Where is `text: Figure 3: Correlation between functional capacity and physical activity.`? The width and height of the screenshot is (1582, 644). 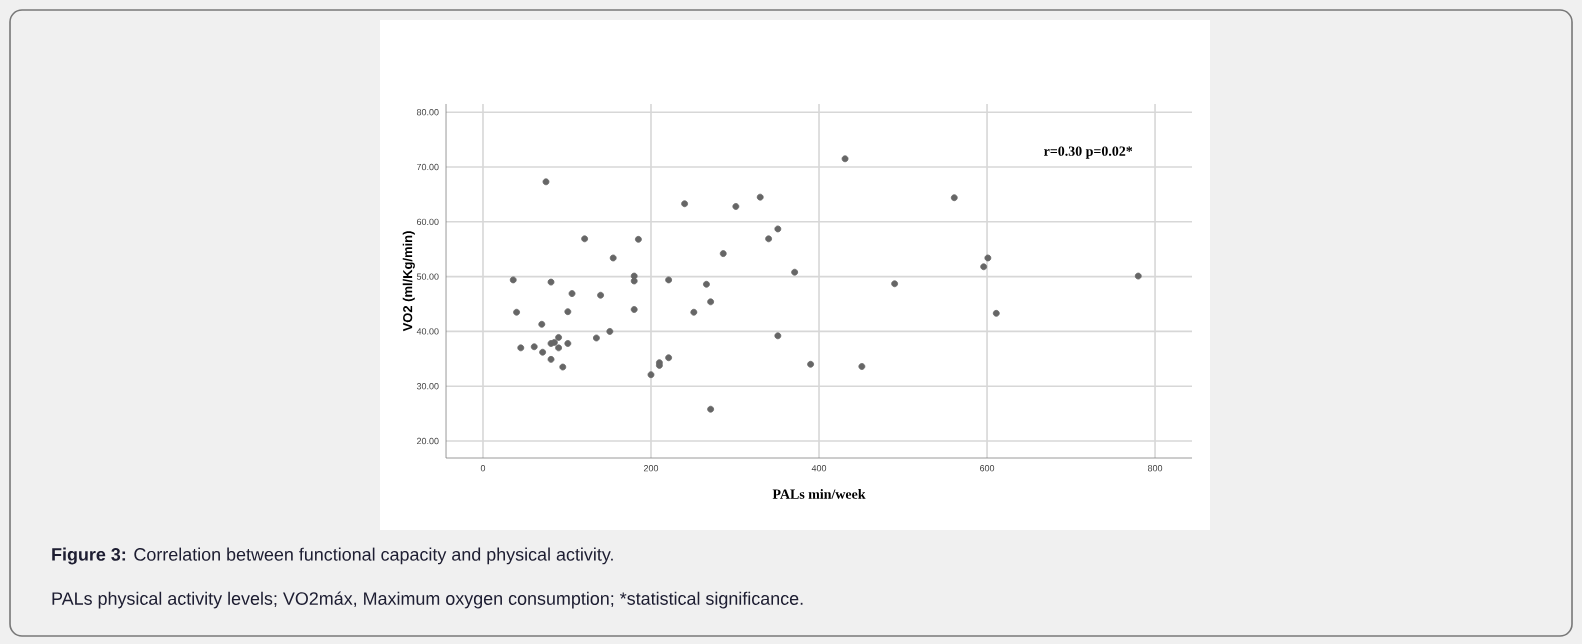 text: Figure 3: Correlation between functional capacity and physical activity. is located at coordinates (332, 556).